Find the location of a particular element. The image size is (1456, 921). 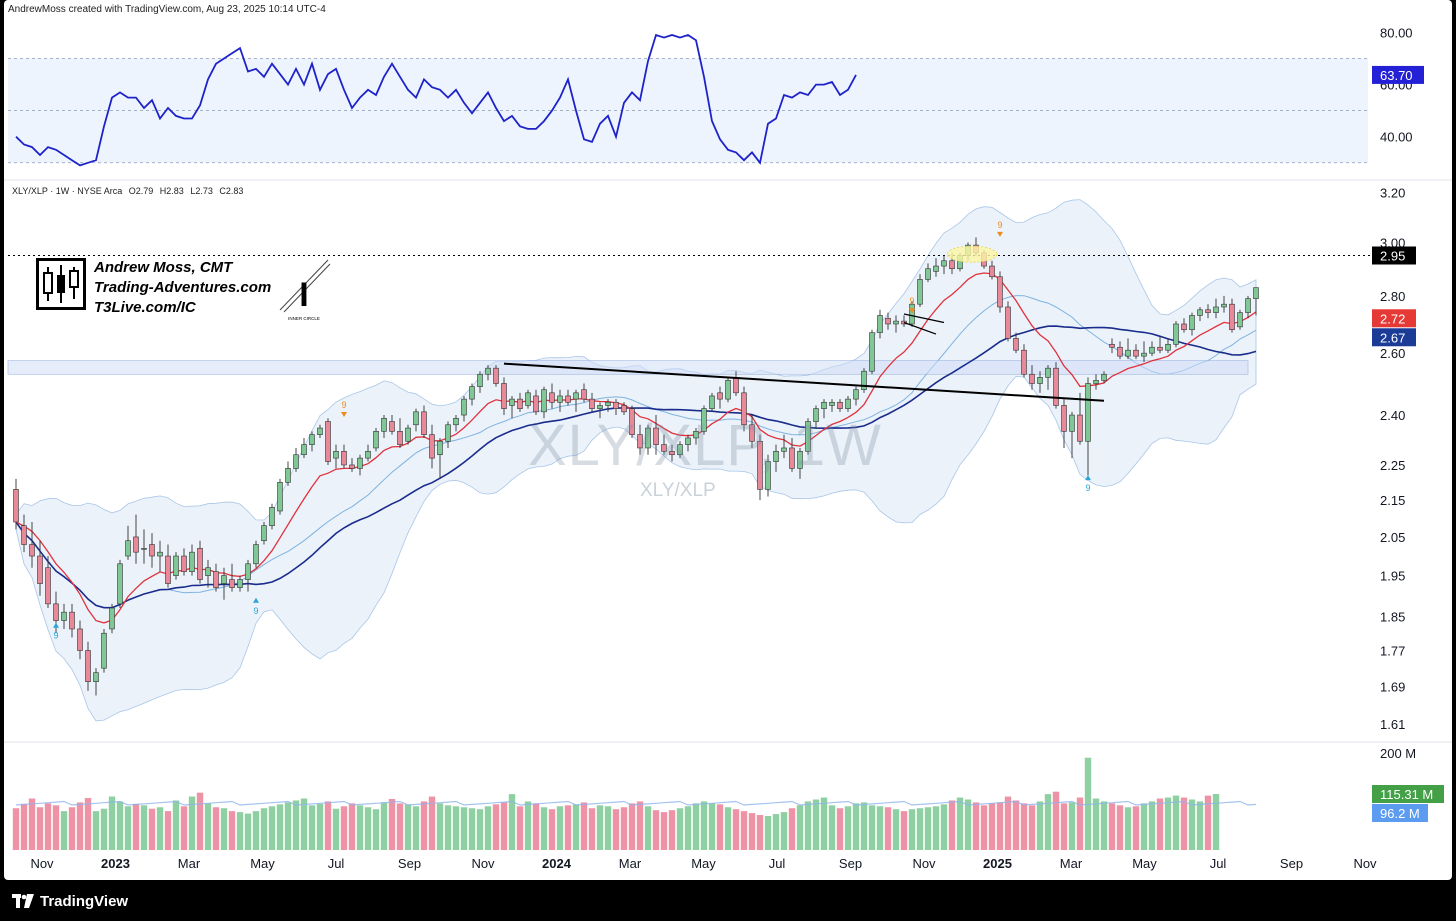

price-tick-label: 2.80 is located at coordinates (1392, 296).